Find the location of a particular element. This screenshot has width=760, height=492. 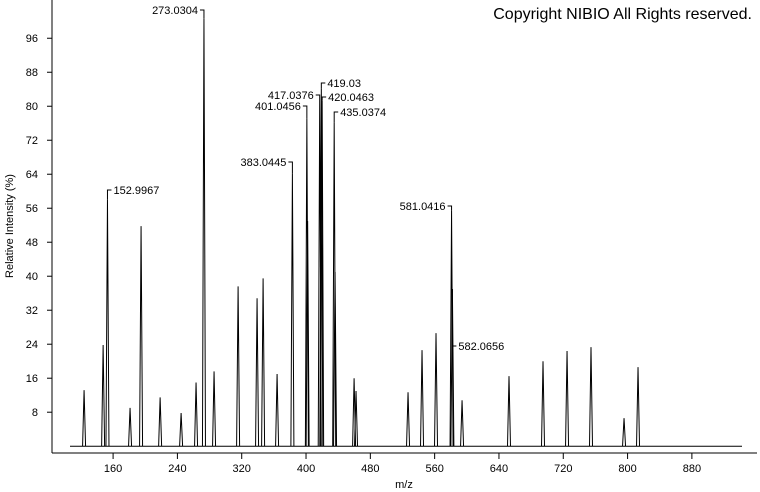

y-tick-label: 96 is located at coordinates (32, 39).